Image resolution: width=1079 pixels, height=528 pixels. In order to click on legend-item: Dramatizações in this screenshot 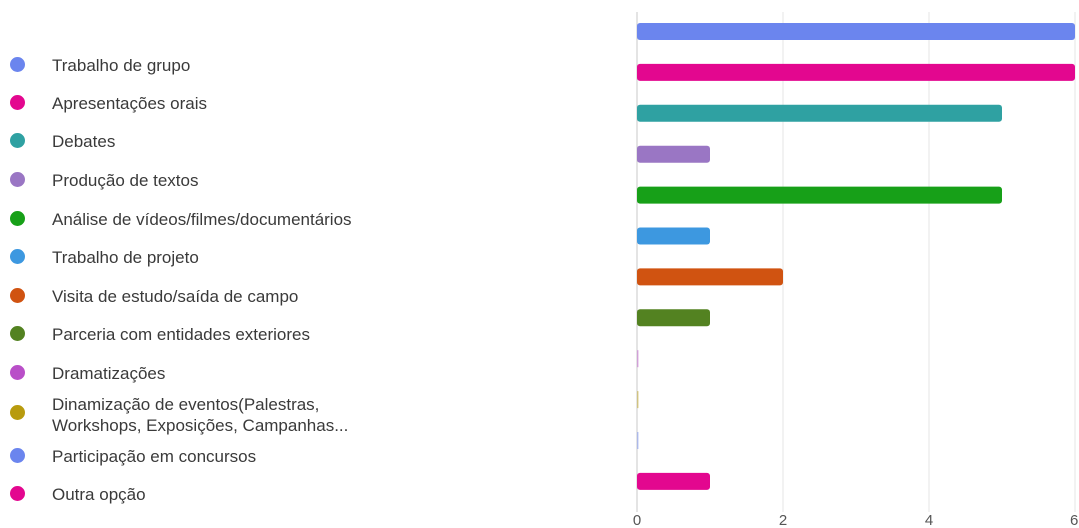, I will do `click(87, 373)`.